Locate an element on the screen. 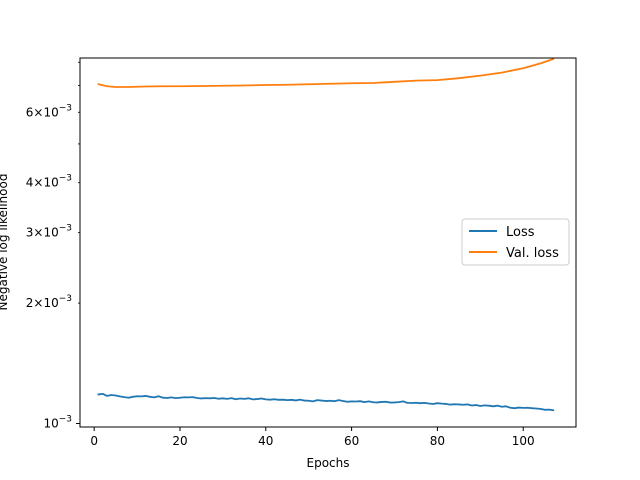 The width and height of the screenshot is (640, 480). x-tick-label: 0 is located at coordinates (94, 441).